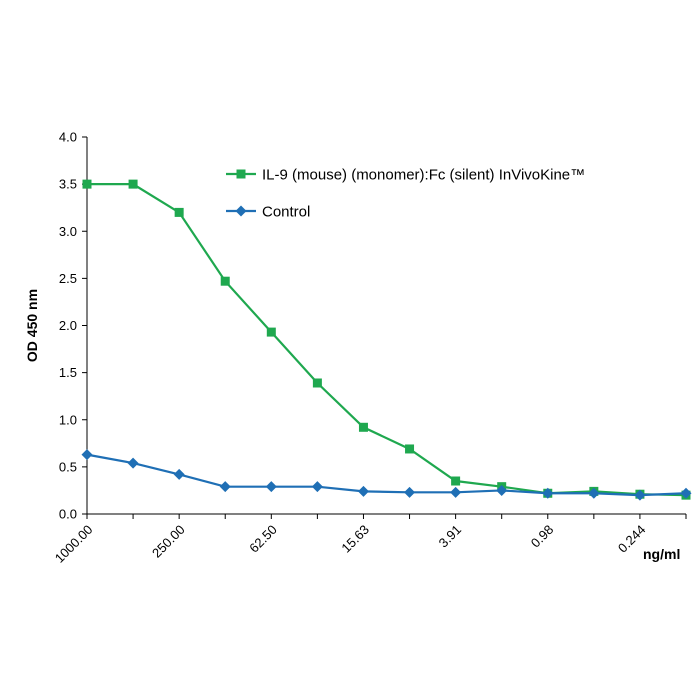 The width and height of the screenshot is (700, 700). I want to click on y-tick-label: 0.5, so click(68, 466).